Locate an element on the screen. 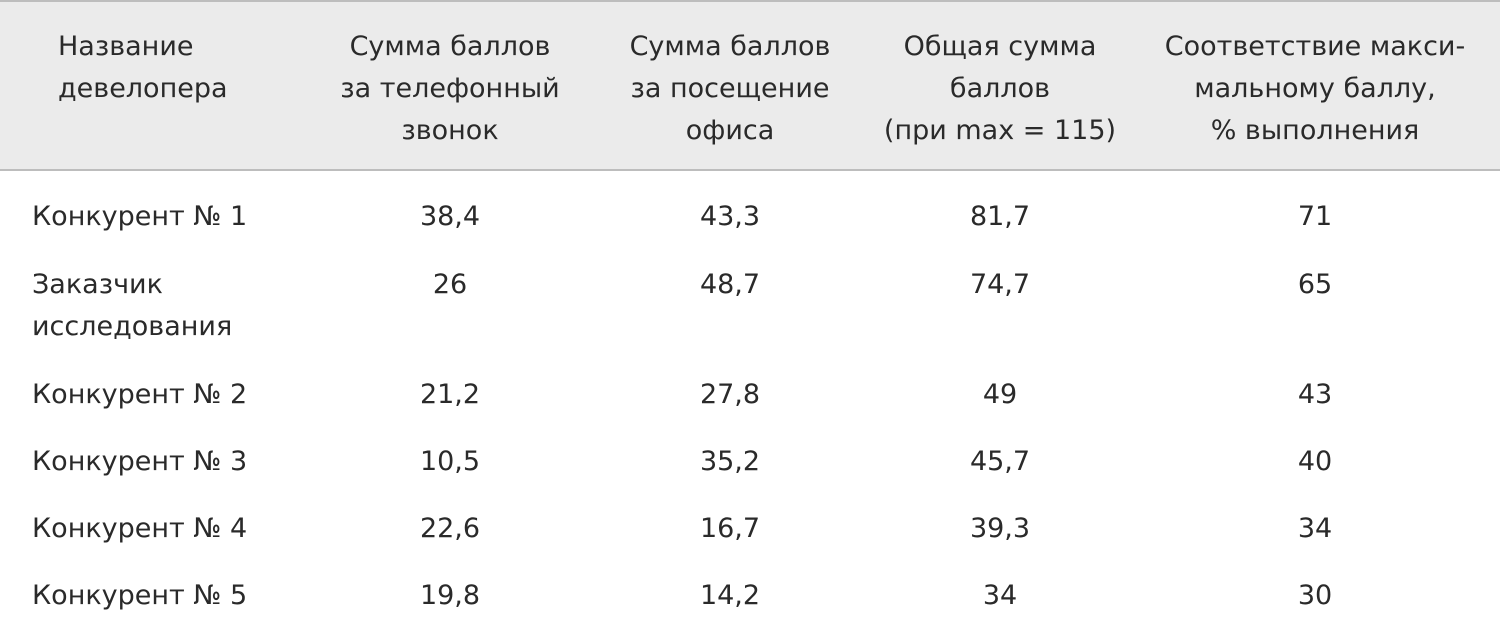  header-text: за посещение is located at coordinates (730, 88).